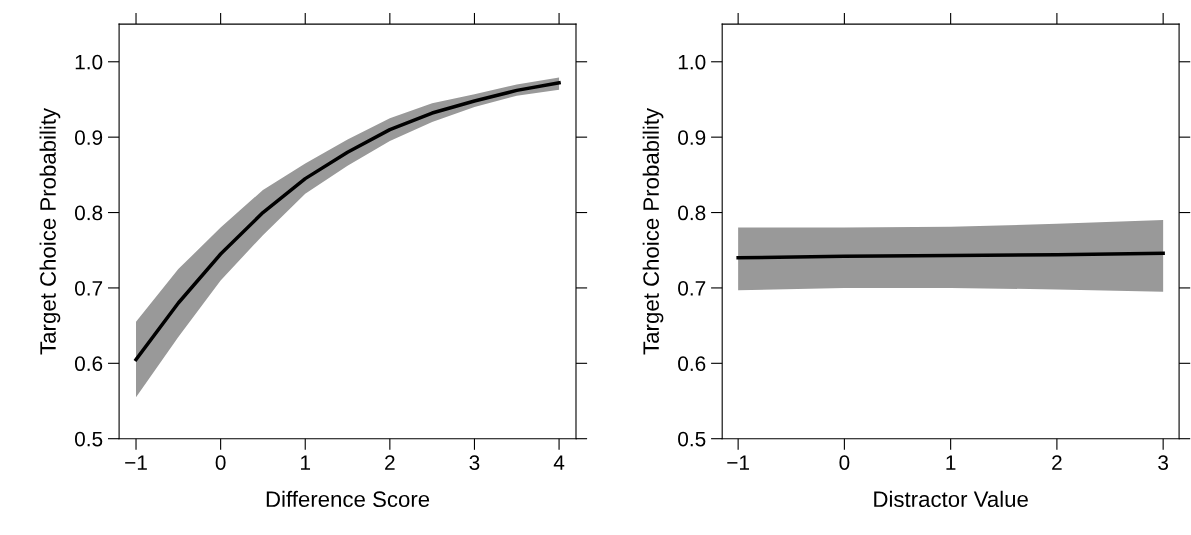 Image resolution: width=1191 pixels, height=535 pixels. Describe the element at coordinates (559, 462) in the screenshot. I see `x-tick-label: 4` at that location.